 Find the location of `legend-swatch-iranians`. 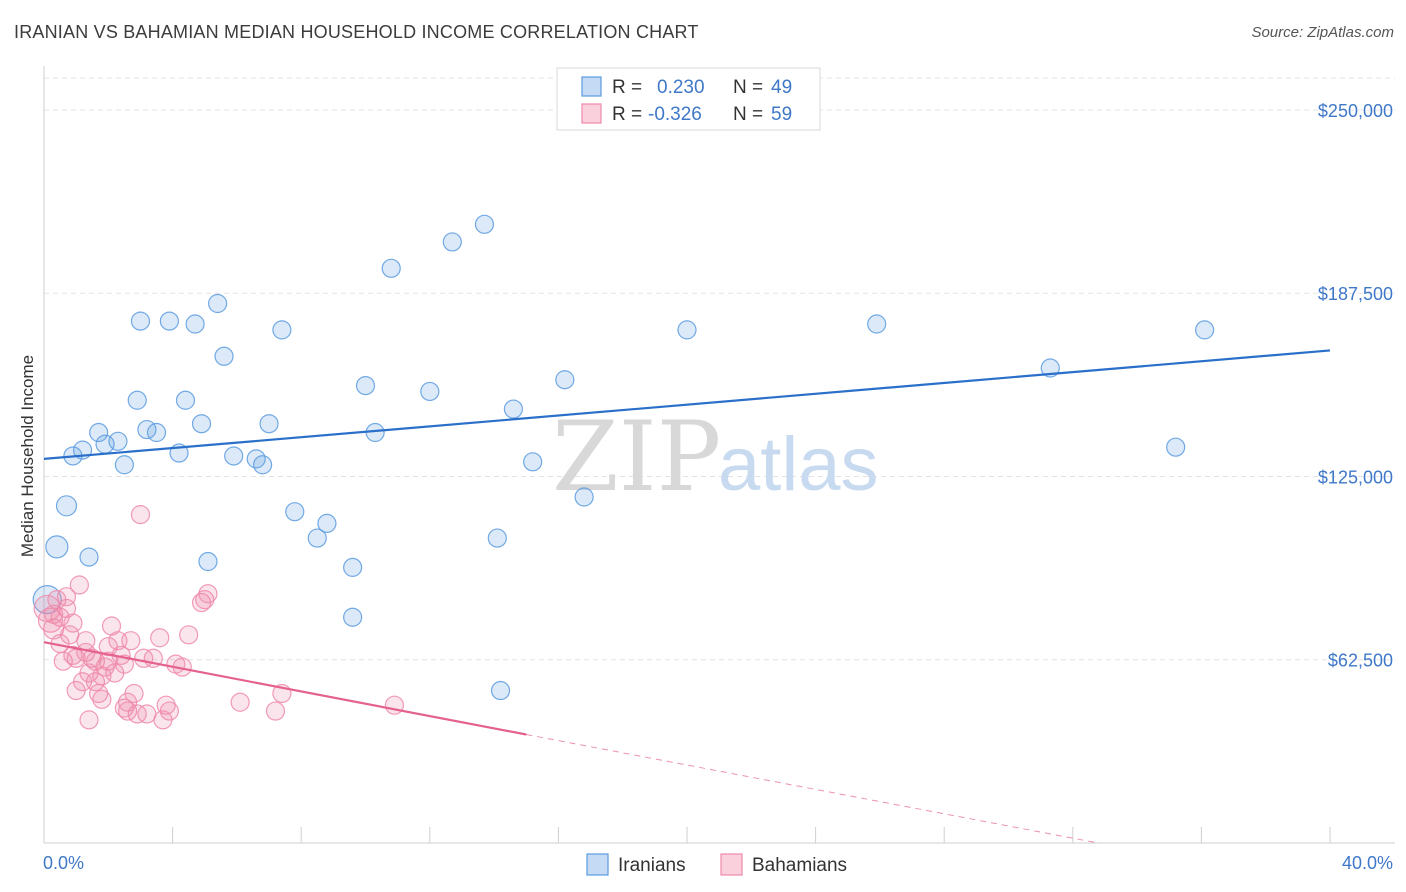

legend-swatch-iranians is located at coordinates (591, 86).